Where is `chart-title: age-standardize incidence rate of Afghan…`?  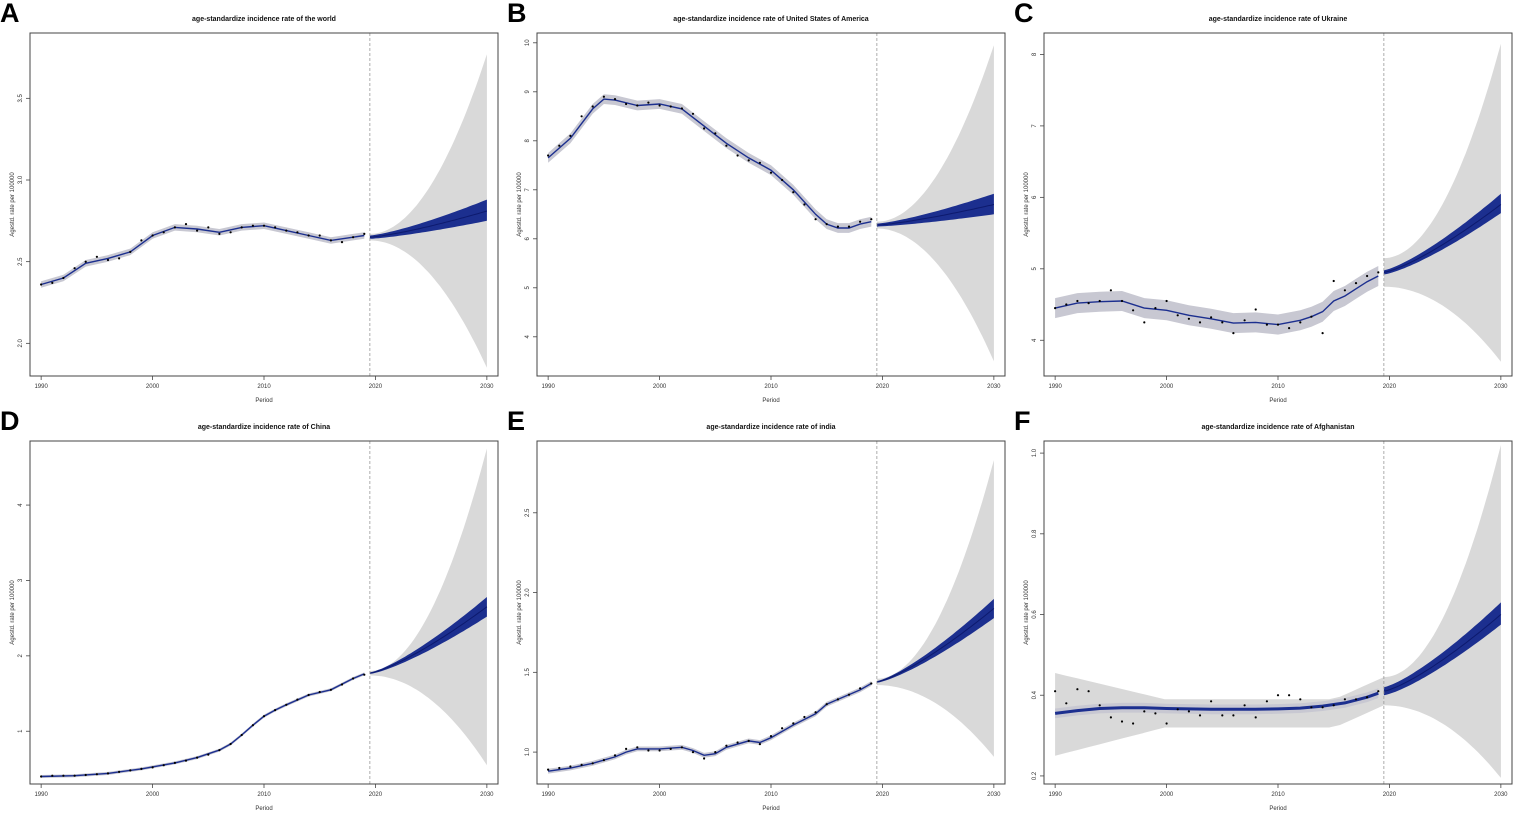
chart-title: age-standardize incidence rate of Afghan… is located at coordinates (1278, 427).